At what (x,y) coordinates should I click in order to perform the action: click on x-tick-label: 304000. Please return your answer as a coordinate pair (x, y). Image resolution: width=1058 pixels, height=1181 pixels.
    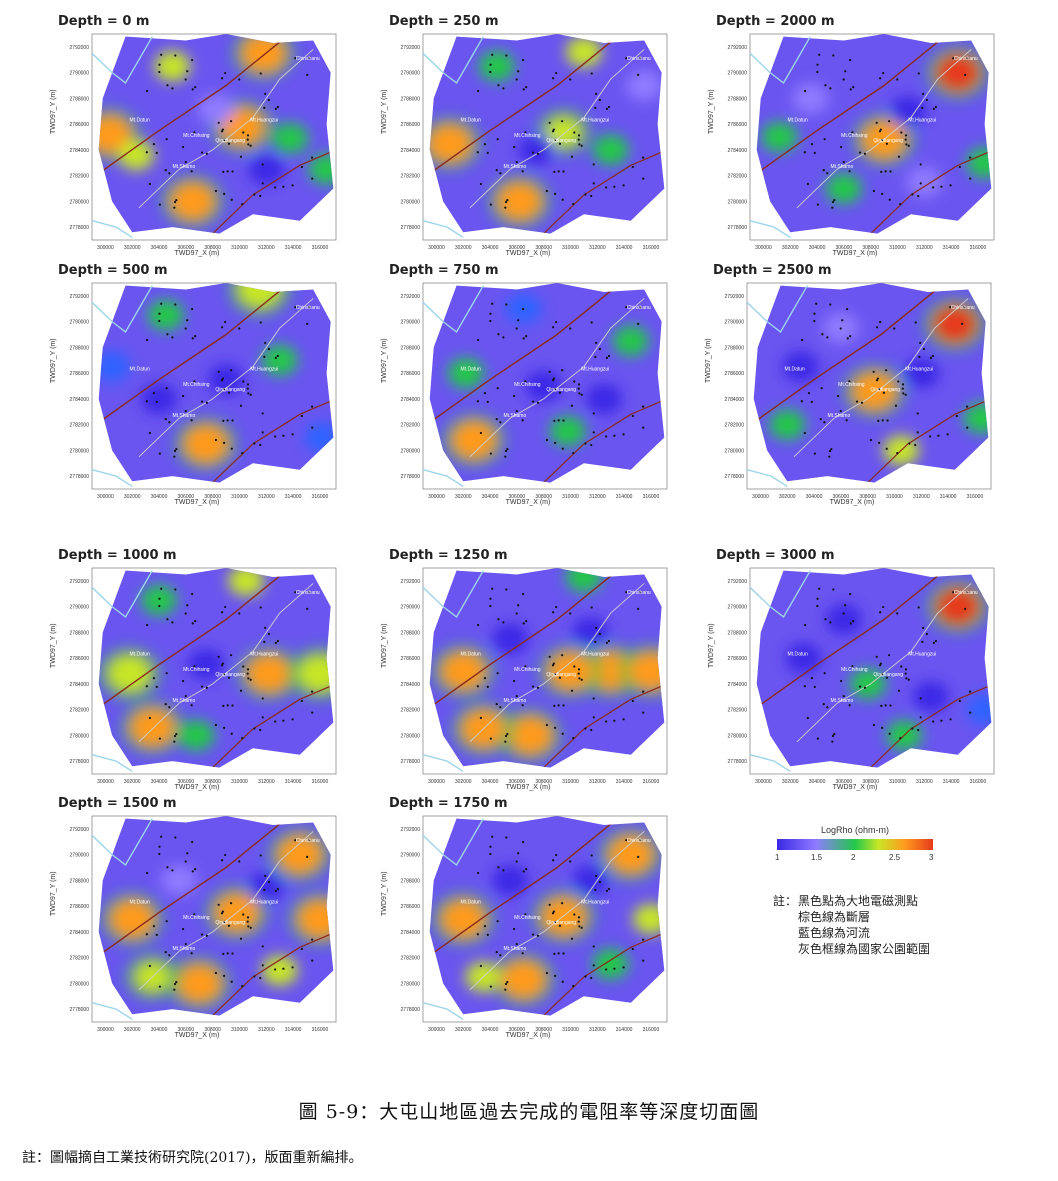
    Looking at the image, I should click on (817, 248).